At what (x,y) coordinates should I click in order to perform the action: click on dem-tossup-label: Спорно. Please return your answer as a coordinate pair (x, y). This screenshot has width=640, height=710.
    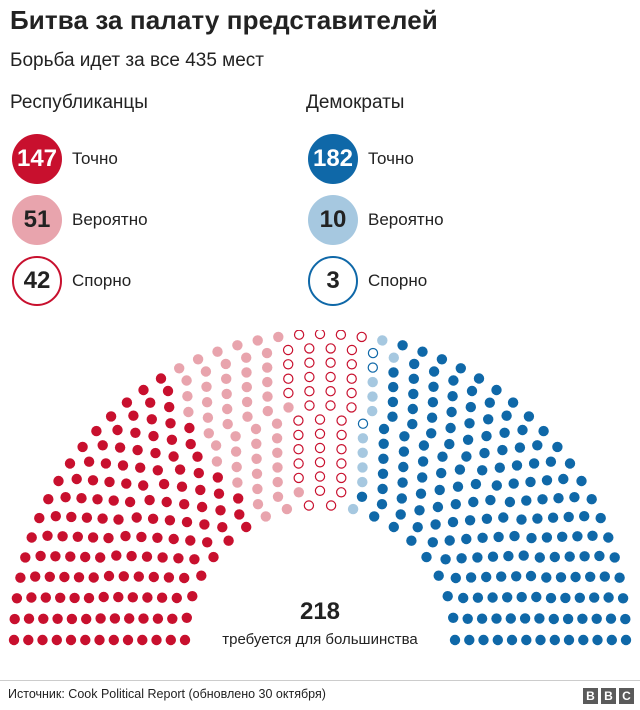
    Looking at the image, I should click on (398, 280).